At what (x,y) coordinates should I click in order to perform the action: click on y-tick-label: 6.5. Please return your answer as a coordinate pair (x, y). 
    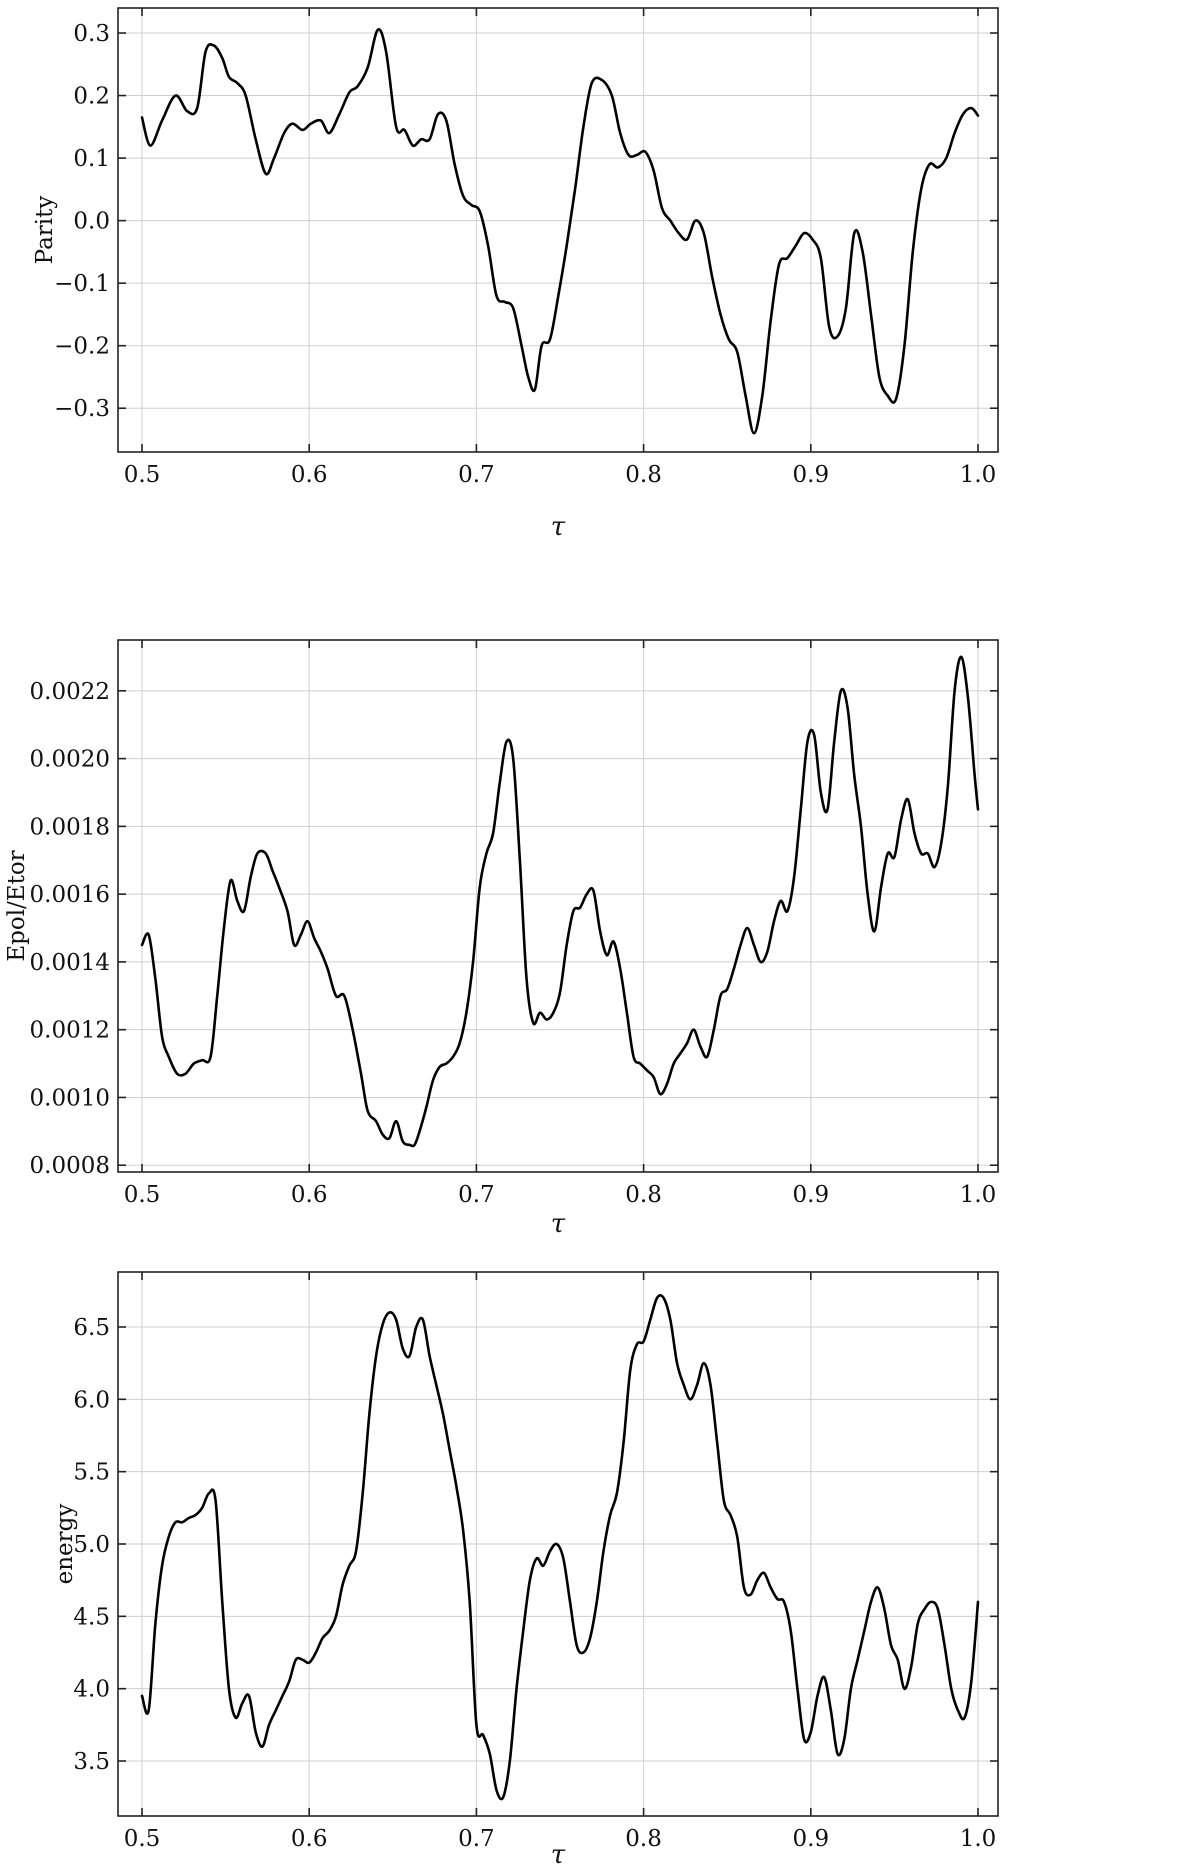
    Looking at the image, I should click on (91, 1328).